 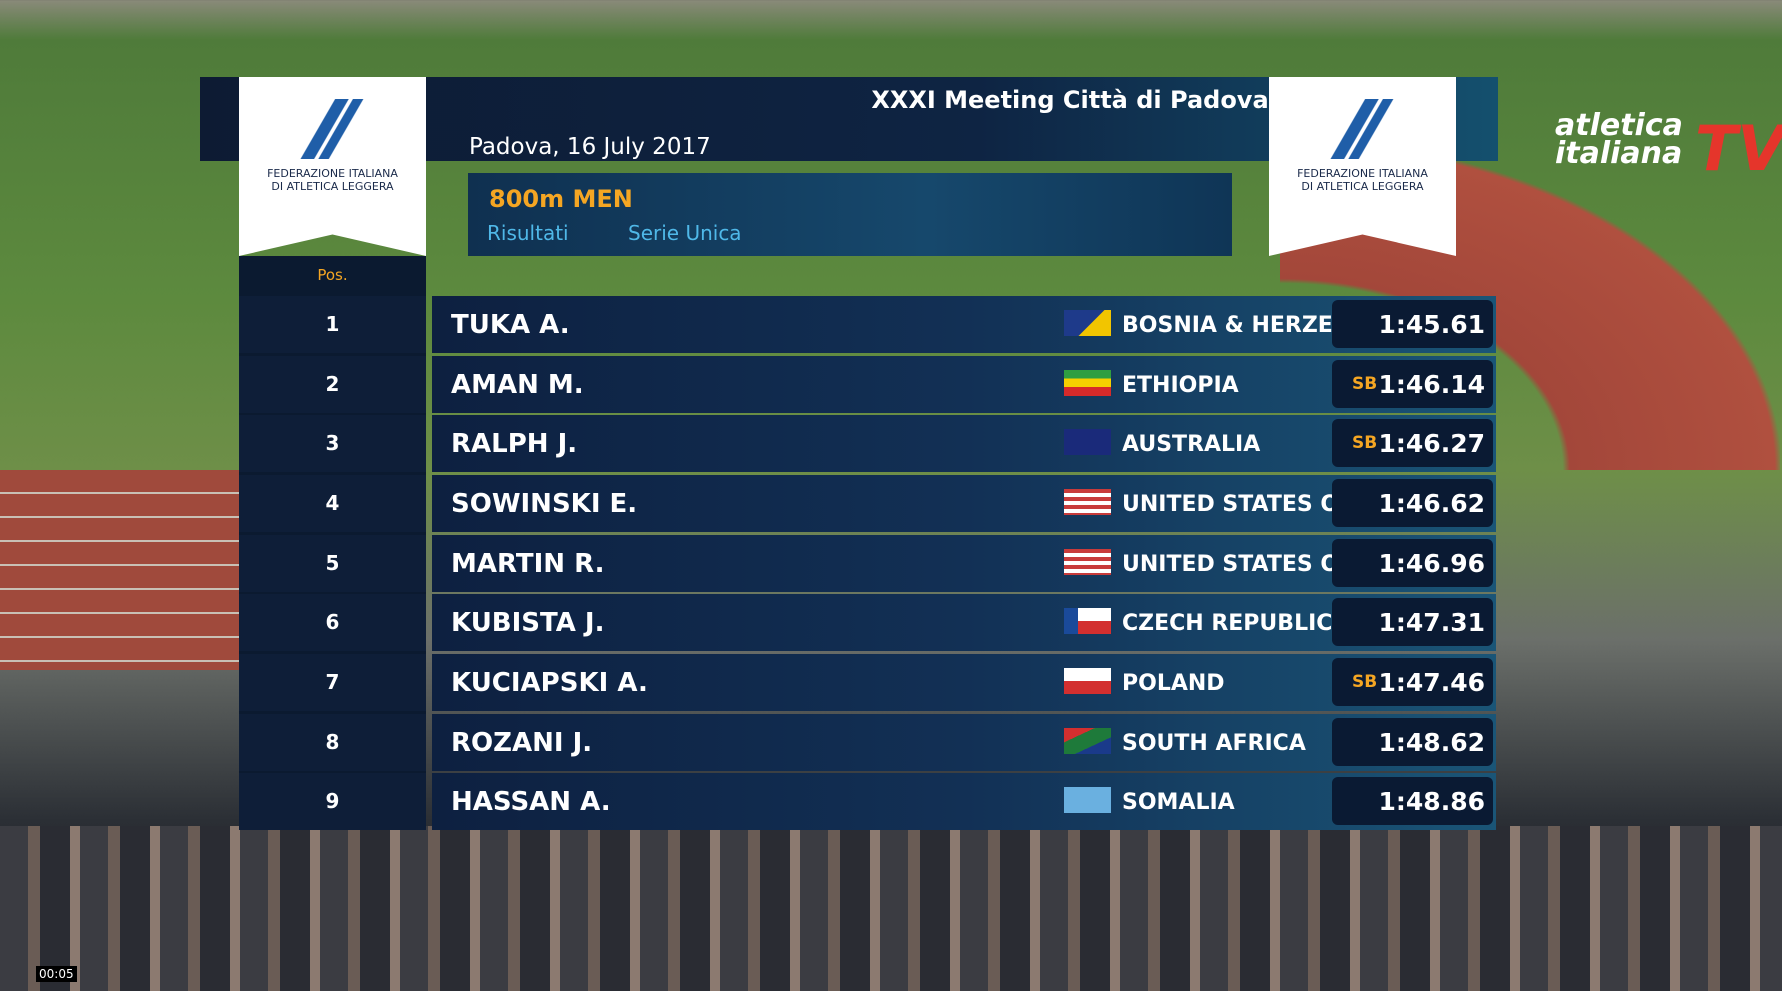 I want to click on position: 1, so click(x=332, y=324).